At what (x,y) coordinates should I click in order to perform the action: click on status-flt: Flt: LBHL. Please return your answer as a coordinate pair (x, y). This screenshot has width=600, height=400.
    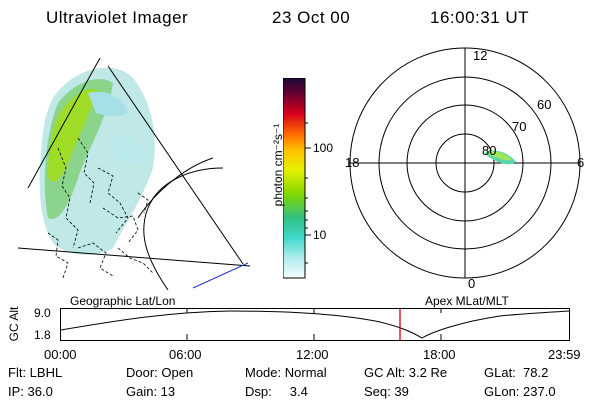
    Looking at the image, I should click on (35, 372).